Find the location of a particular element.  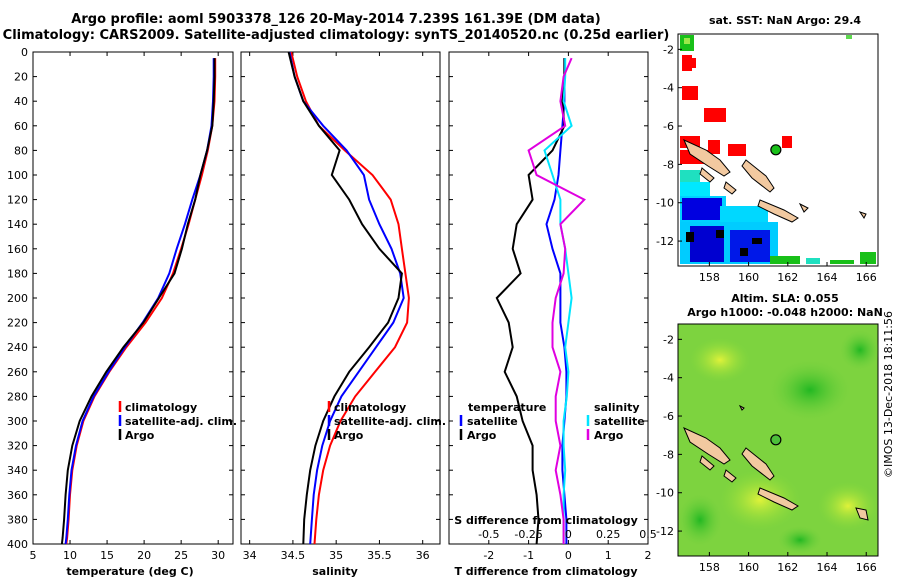

depth-tick-label: 300 is located at coordinates (17, 421).